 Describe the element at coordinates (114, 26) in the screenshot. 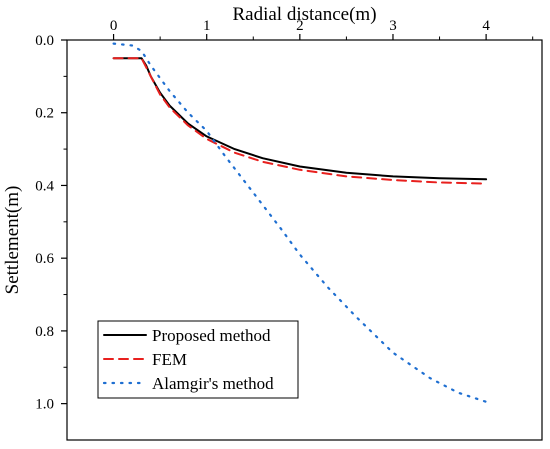

I see `x-tick-label: 0` at that location.